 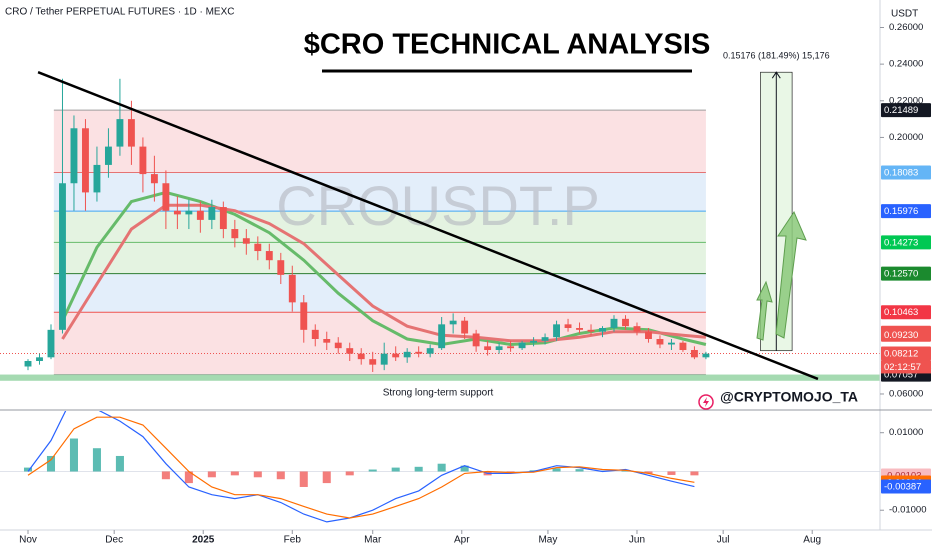 What do you see at coordinates (440, 377) in the screenshot?
I see `support-zone` at bounding box center [440, 377].